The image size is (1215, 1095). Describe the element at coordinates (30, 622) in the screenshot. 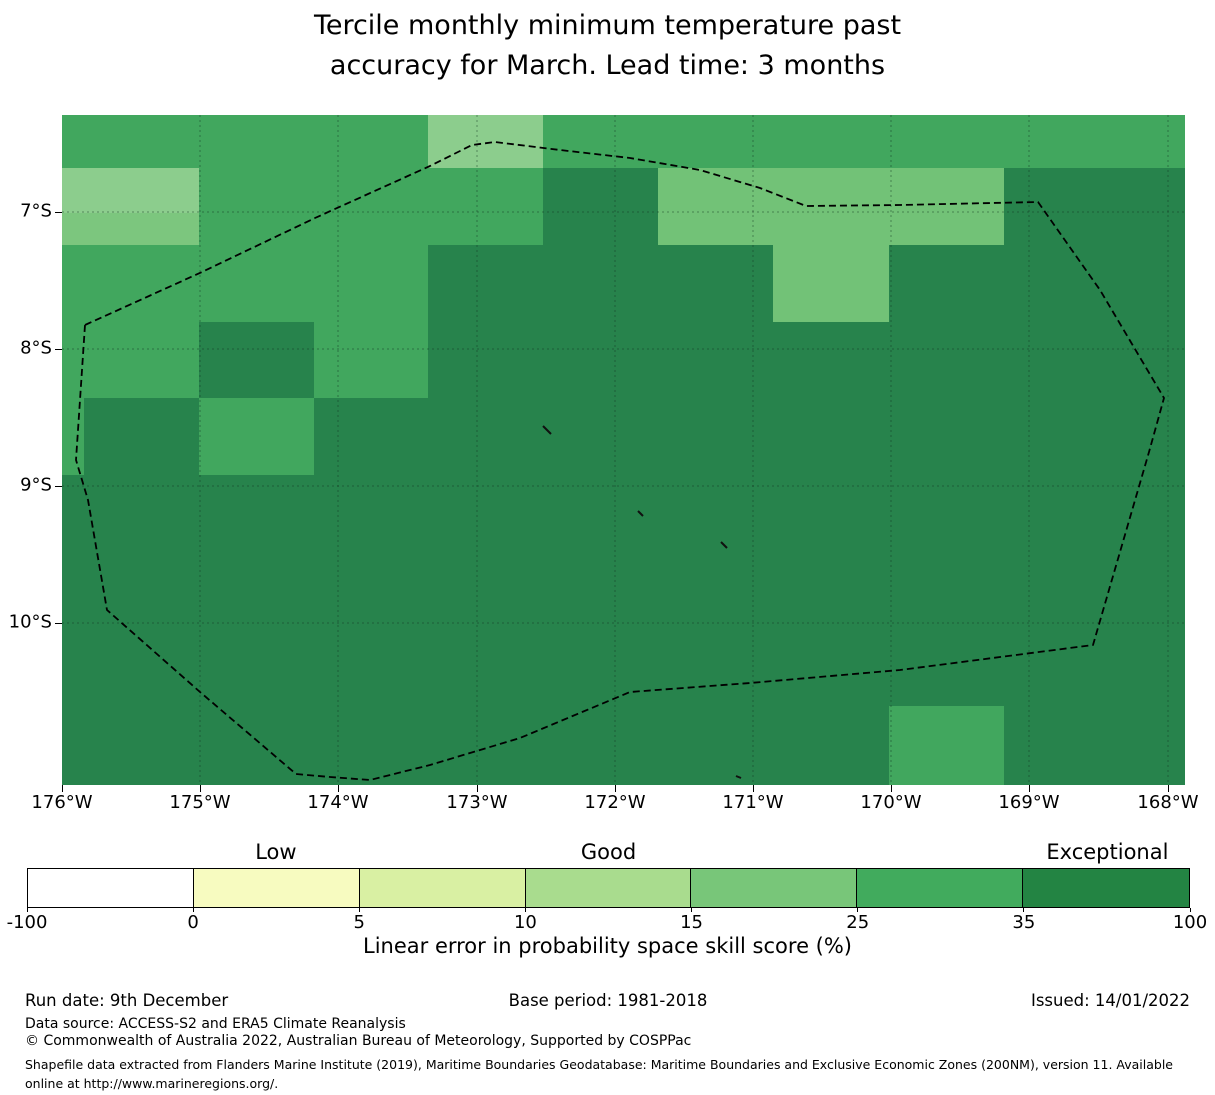

I see `y-tick-label: 10°S` at that location.